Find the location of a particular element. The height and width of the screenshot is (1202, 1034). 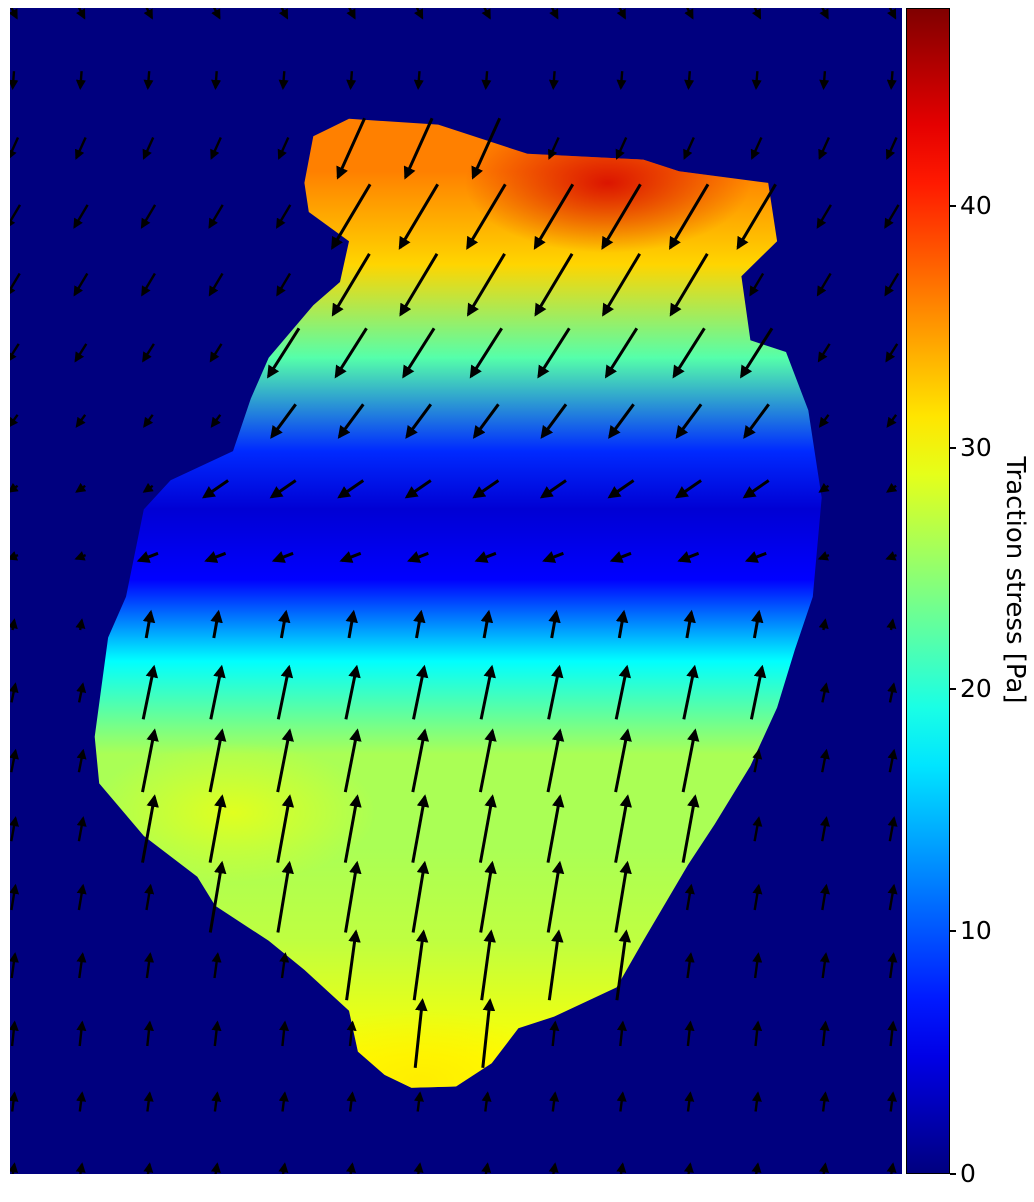

colorbar-tick-label: 0 is located at coordinates (968, 1173).